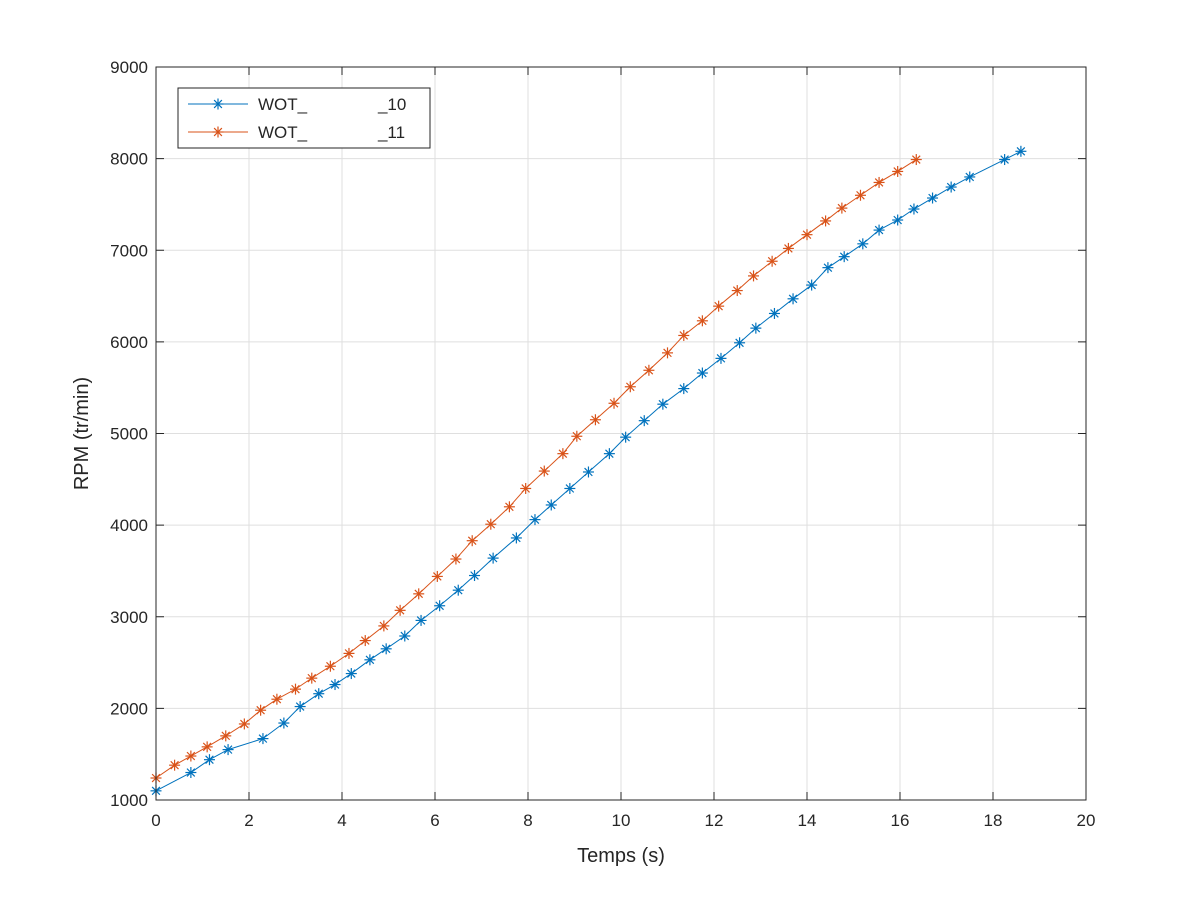 Image resolution: width=1200 pixels, height=905 pixels. I want to click on x-tick-label: 16, so click(900, 820).